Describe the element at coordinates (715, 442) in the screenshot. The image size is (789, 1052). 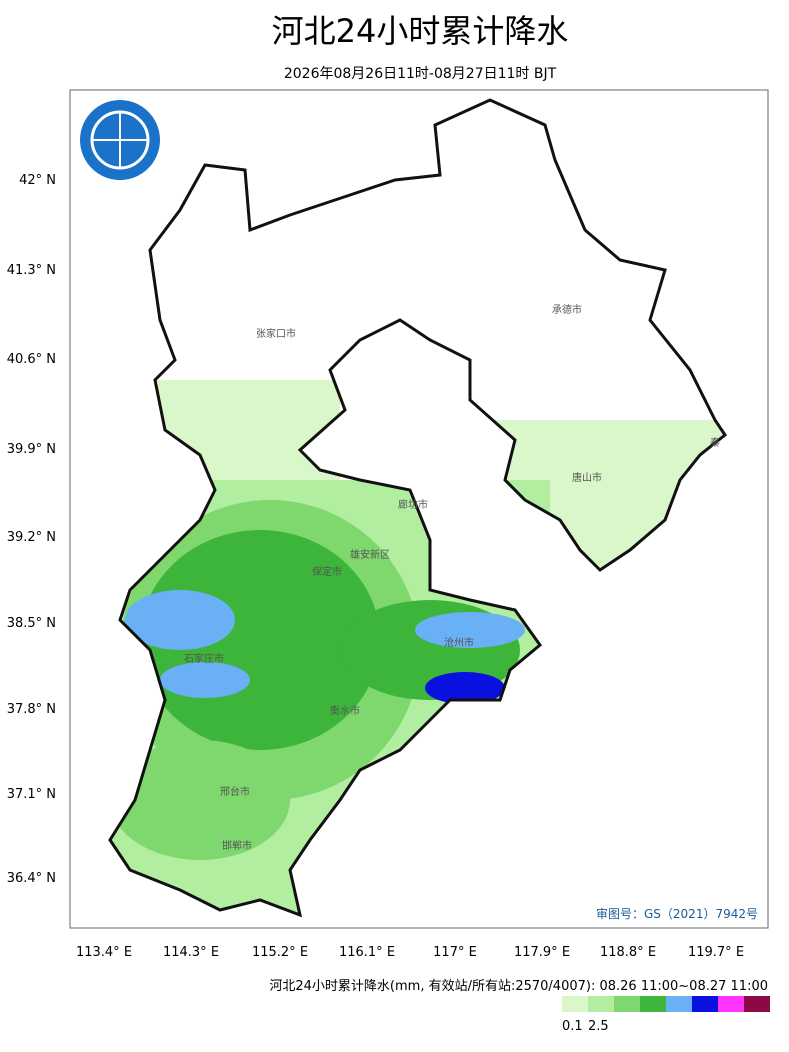
I see `label: 秦` at that location.